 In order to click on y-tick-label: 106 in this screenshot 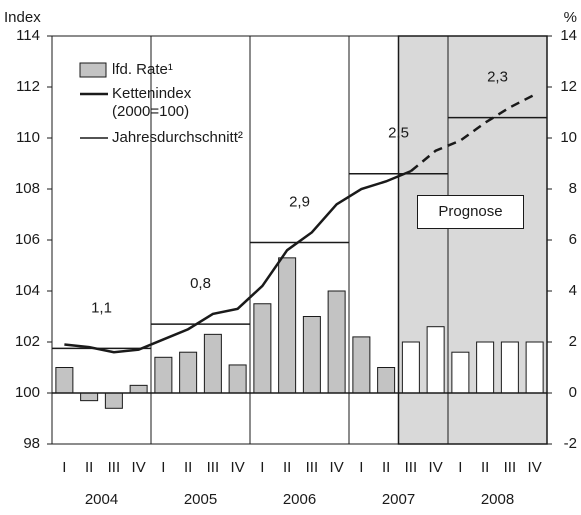, I will do `click(27, 239)`.